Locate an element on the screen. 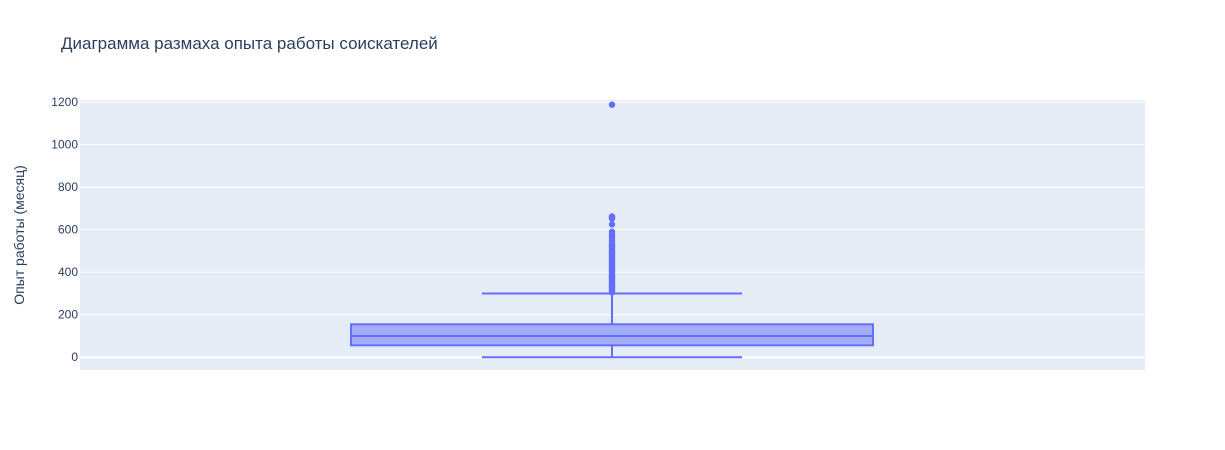 The image size is (1225, 450). y-tick-label: 400 is located at coordinates (68, 272).